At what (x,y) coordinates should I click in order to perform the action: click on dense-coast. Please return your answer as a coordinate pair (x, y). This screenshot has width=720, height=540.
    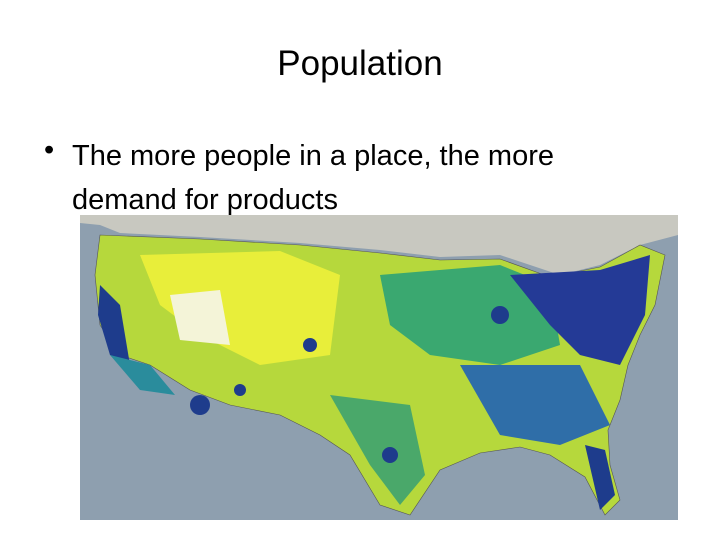
    Looking at the image, I should click on (114, 325).